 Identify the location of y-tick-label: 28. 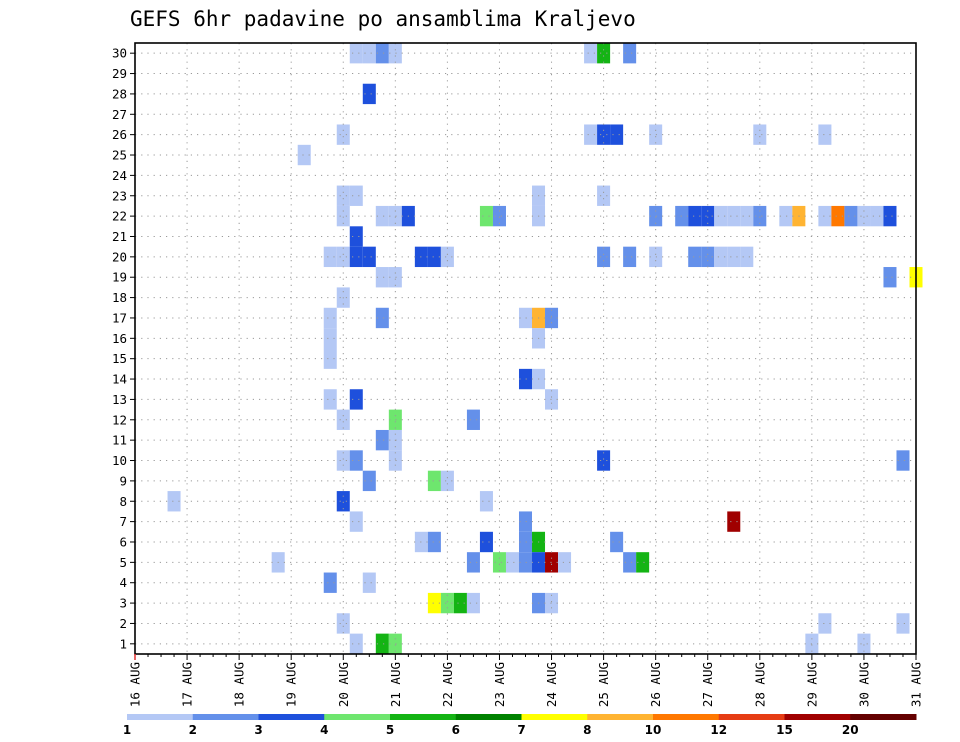
(119, 93).